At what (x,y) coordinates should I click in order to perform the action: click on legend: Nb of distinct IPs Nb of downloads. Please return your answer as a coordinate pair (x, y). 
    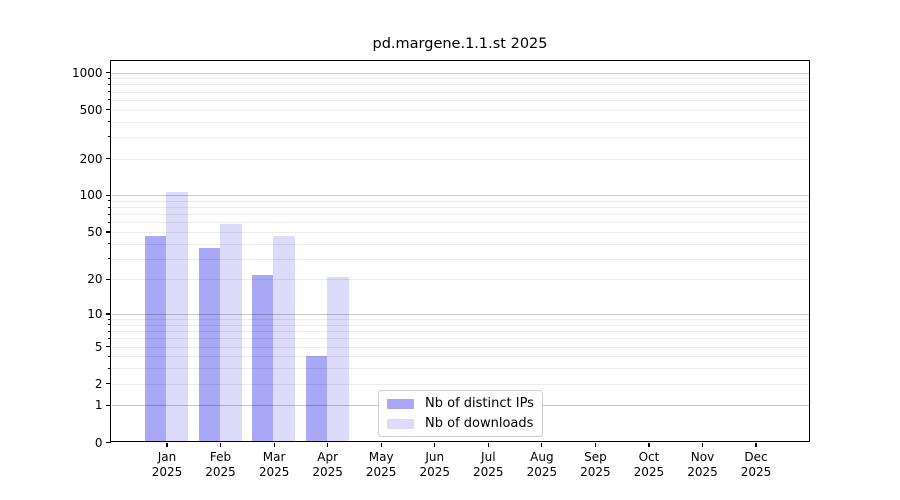
    Looking at the image, I should click on (460, 413).